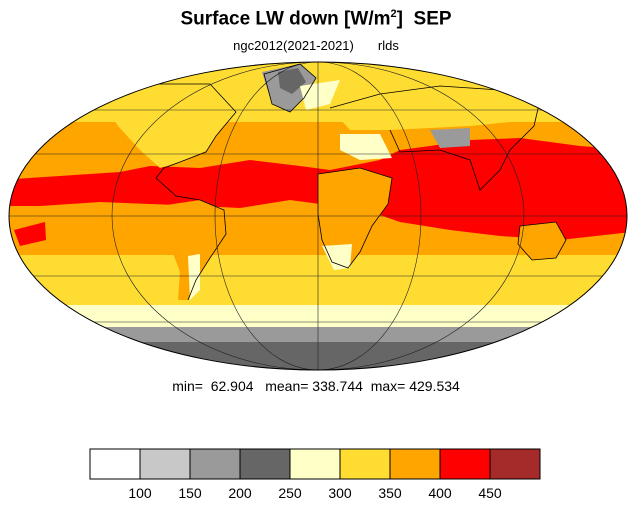 Image resolution: width=632 pixels, height=505 pixels. What do you see at coordinates (490, 493) in the screenshot?
I see `colorbar-tick-label: 450` at bounding box center [490, 493].